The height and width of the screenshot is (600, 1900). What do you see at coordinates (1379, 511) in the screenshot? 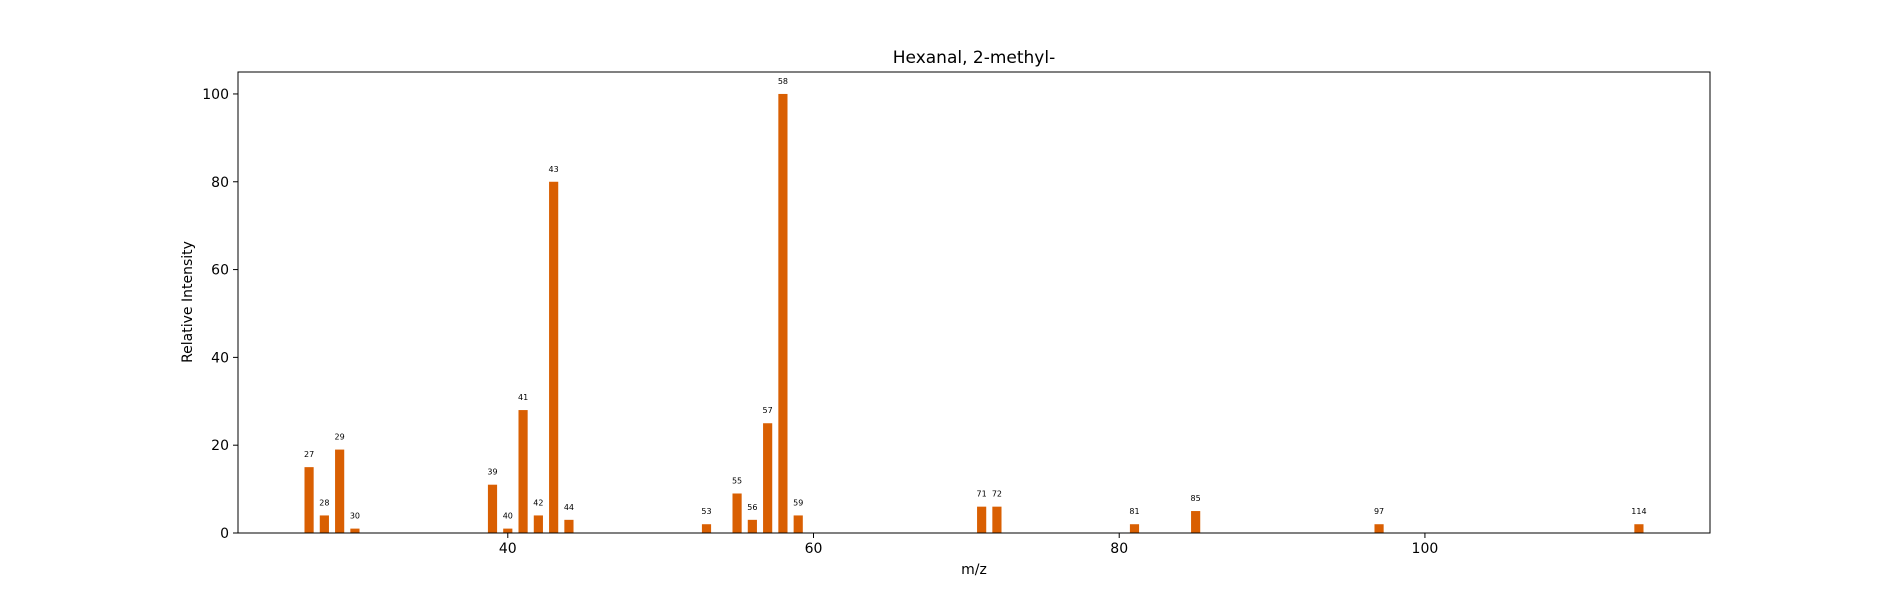
I see `bar-label-mz-97: 97` at bounding box center [1379, 511].